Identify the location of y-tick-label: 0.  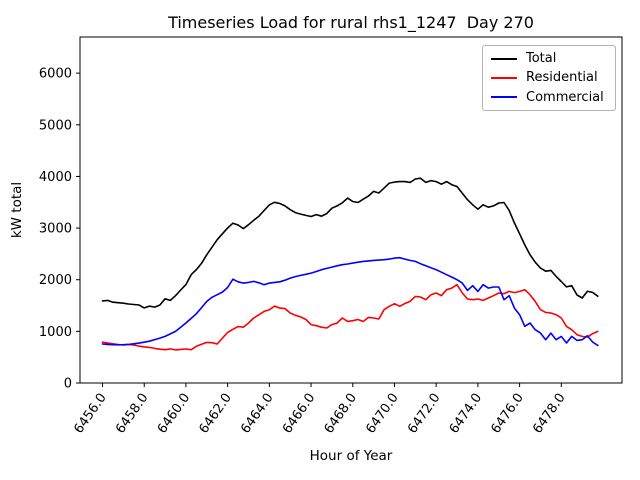
(68, 384).